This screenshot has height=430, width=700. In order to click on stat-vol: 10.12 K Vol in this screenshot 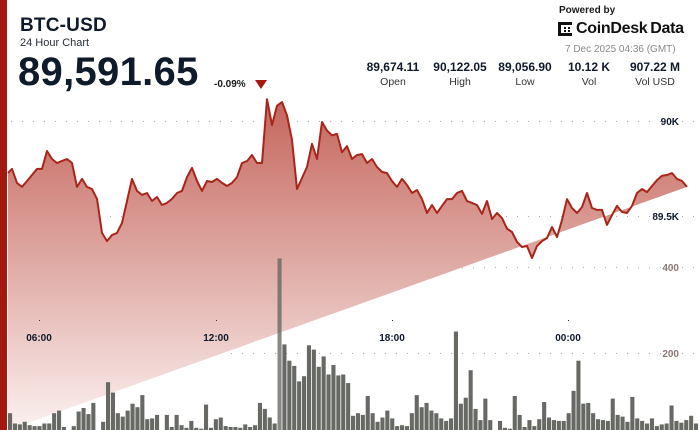, I will do `click(589, 74)`.